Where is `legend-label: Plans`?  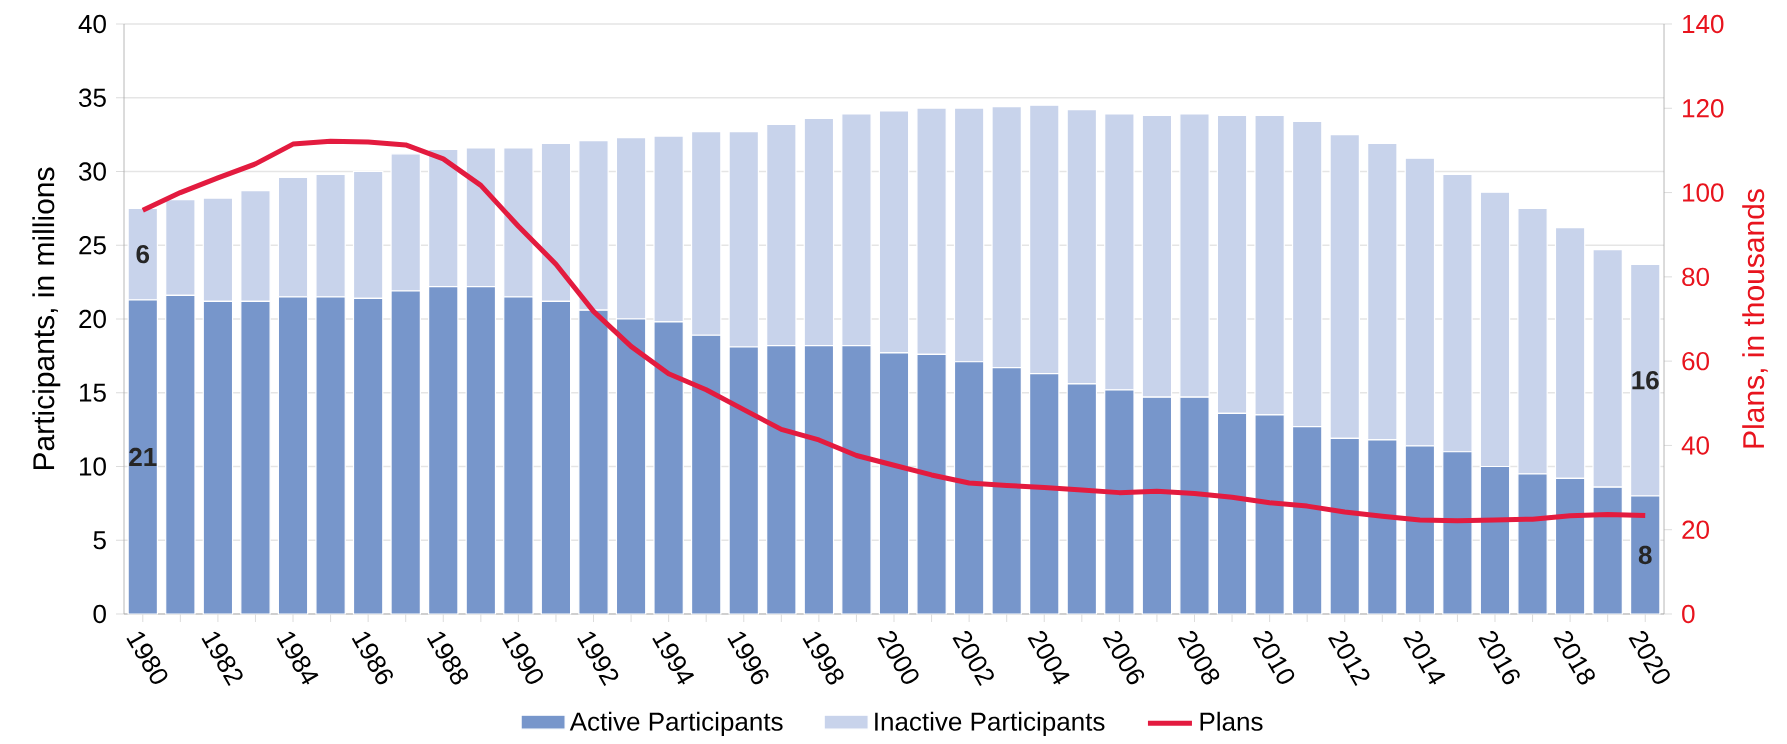
legend-label: Plans is located at coordinates (1231, 721).